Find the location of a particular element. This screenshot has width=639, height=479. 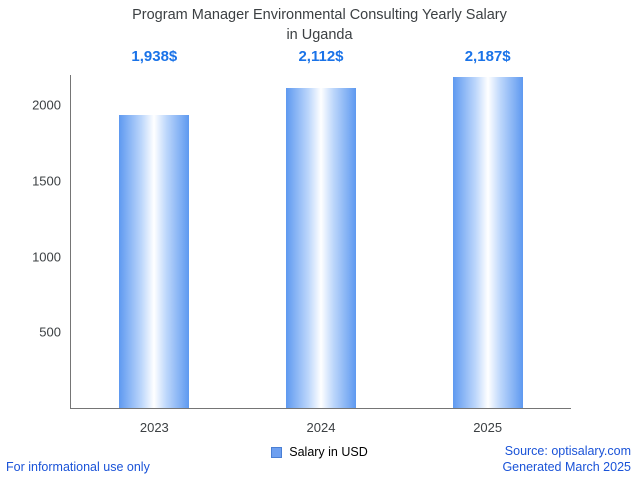

disclaimer-text: For informational use only is located at coordinates (78, 467).